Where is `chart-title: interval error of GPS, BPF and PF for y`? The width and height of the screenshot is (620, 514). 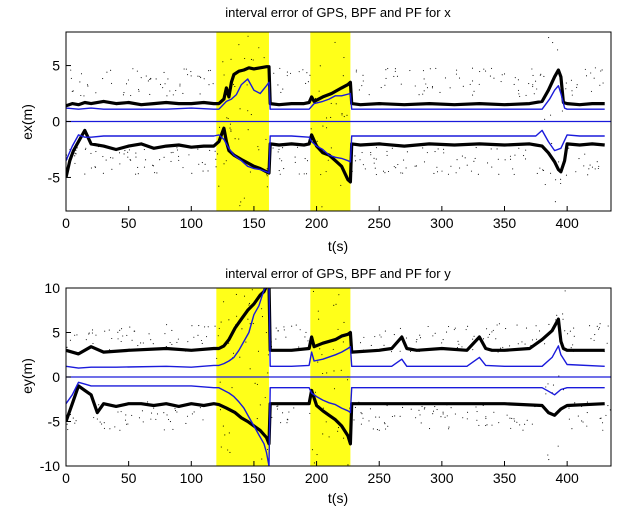
chart-title: interval error of GPS, BPF and PF for y is located at coordinates (338, 273).